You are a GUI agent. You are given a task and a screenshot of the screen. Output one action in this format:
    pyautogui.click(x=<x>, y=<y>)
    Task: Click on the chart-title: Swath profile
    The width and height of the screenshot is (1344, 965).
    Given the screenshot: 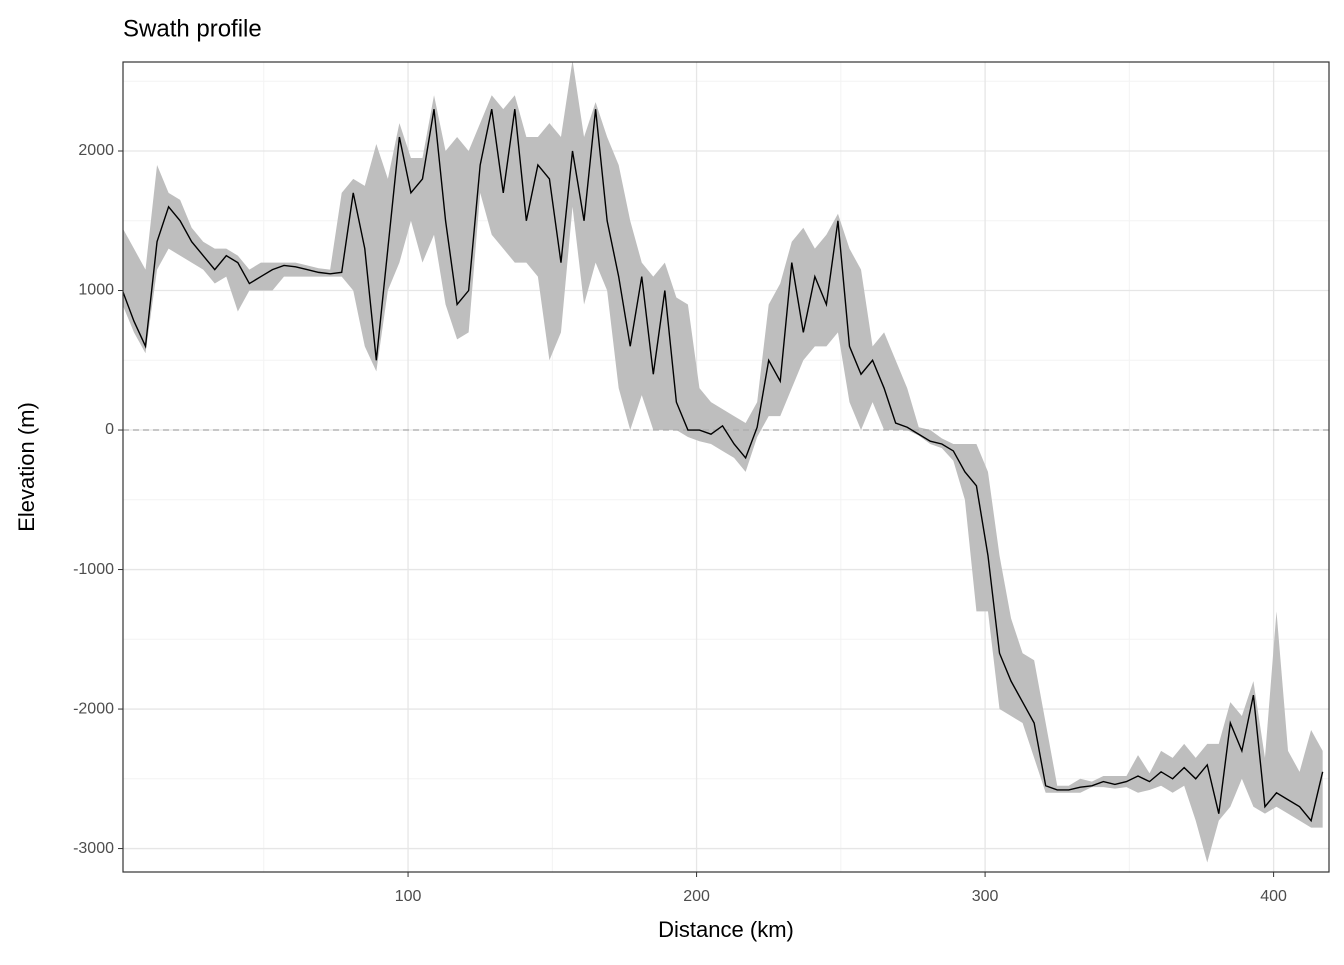 What is the action you would take?
    pyautogui.click(x=192, y=28)
    